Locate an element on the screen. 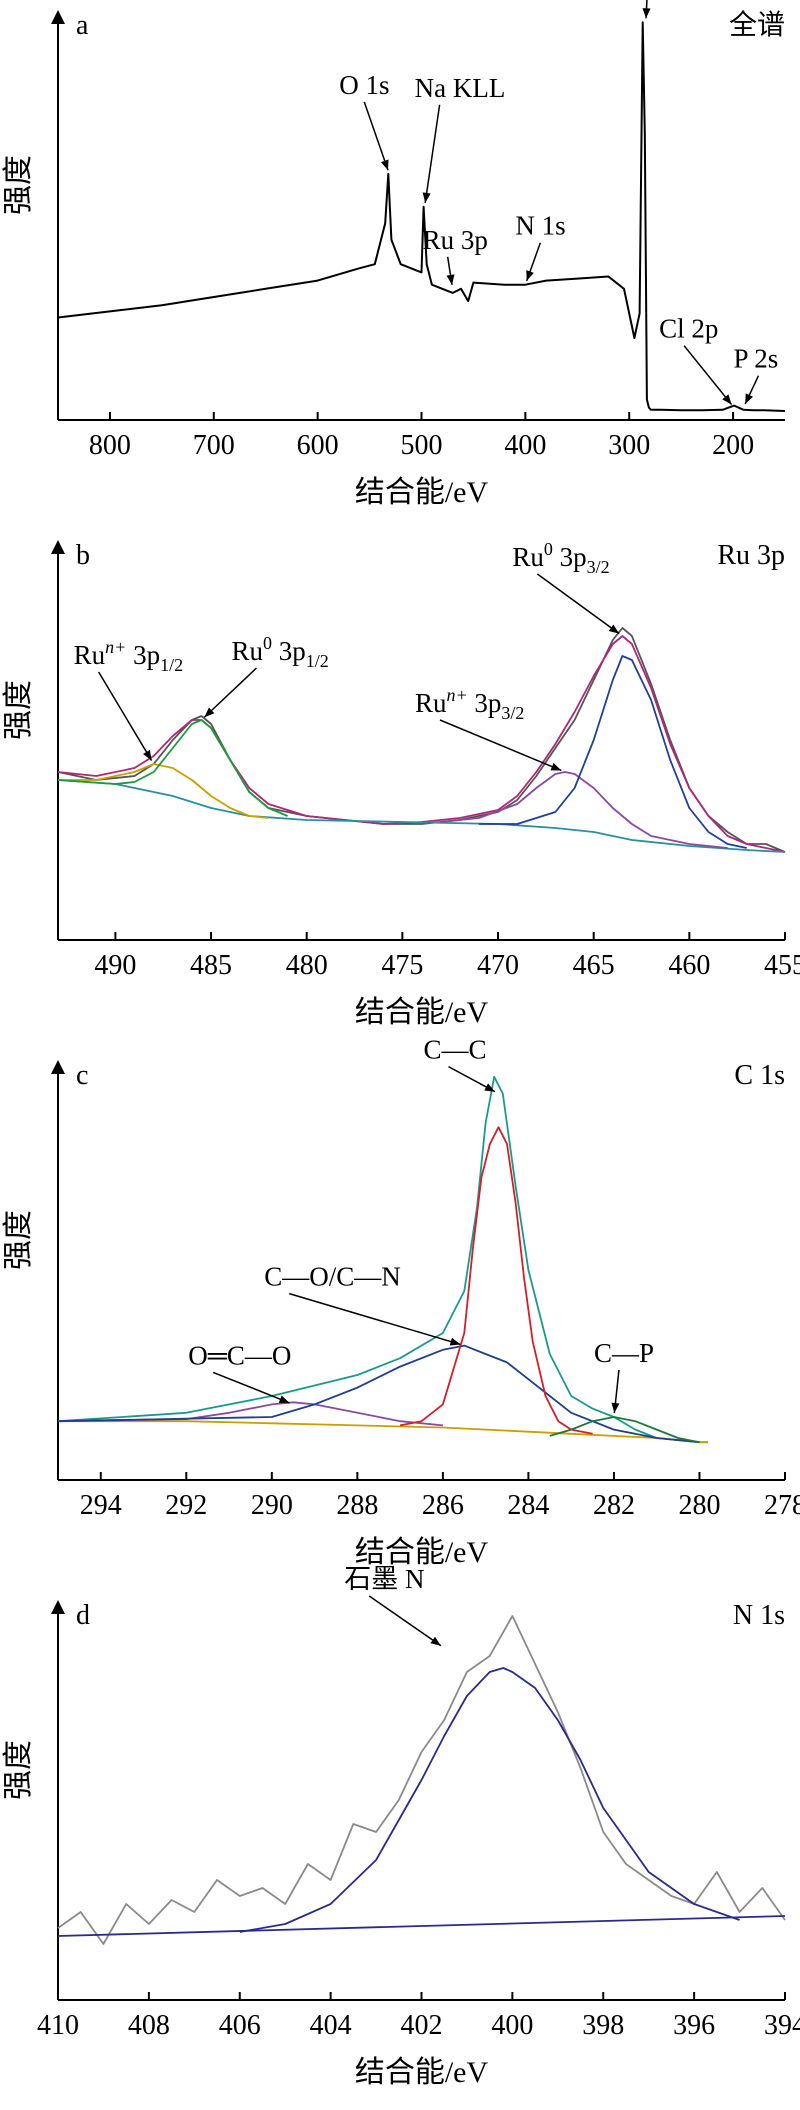  x-tick-label: 294 is located at coordinates (101, 1505).